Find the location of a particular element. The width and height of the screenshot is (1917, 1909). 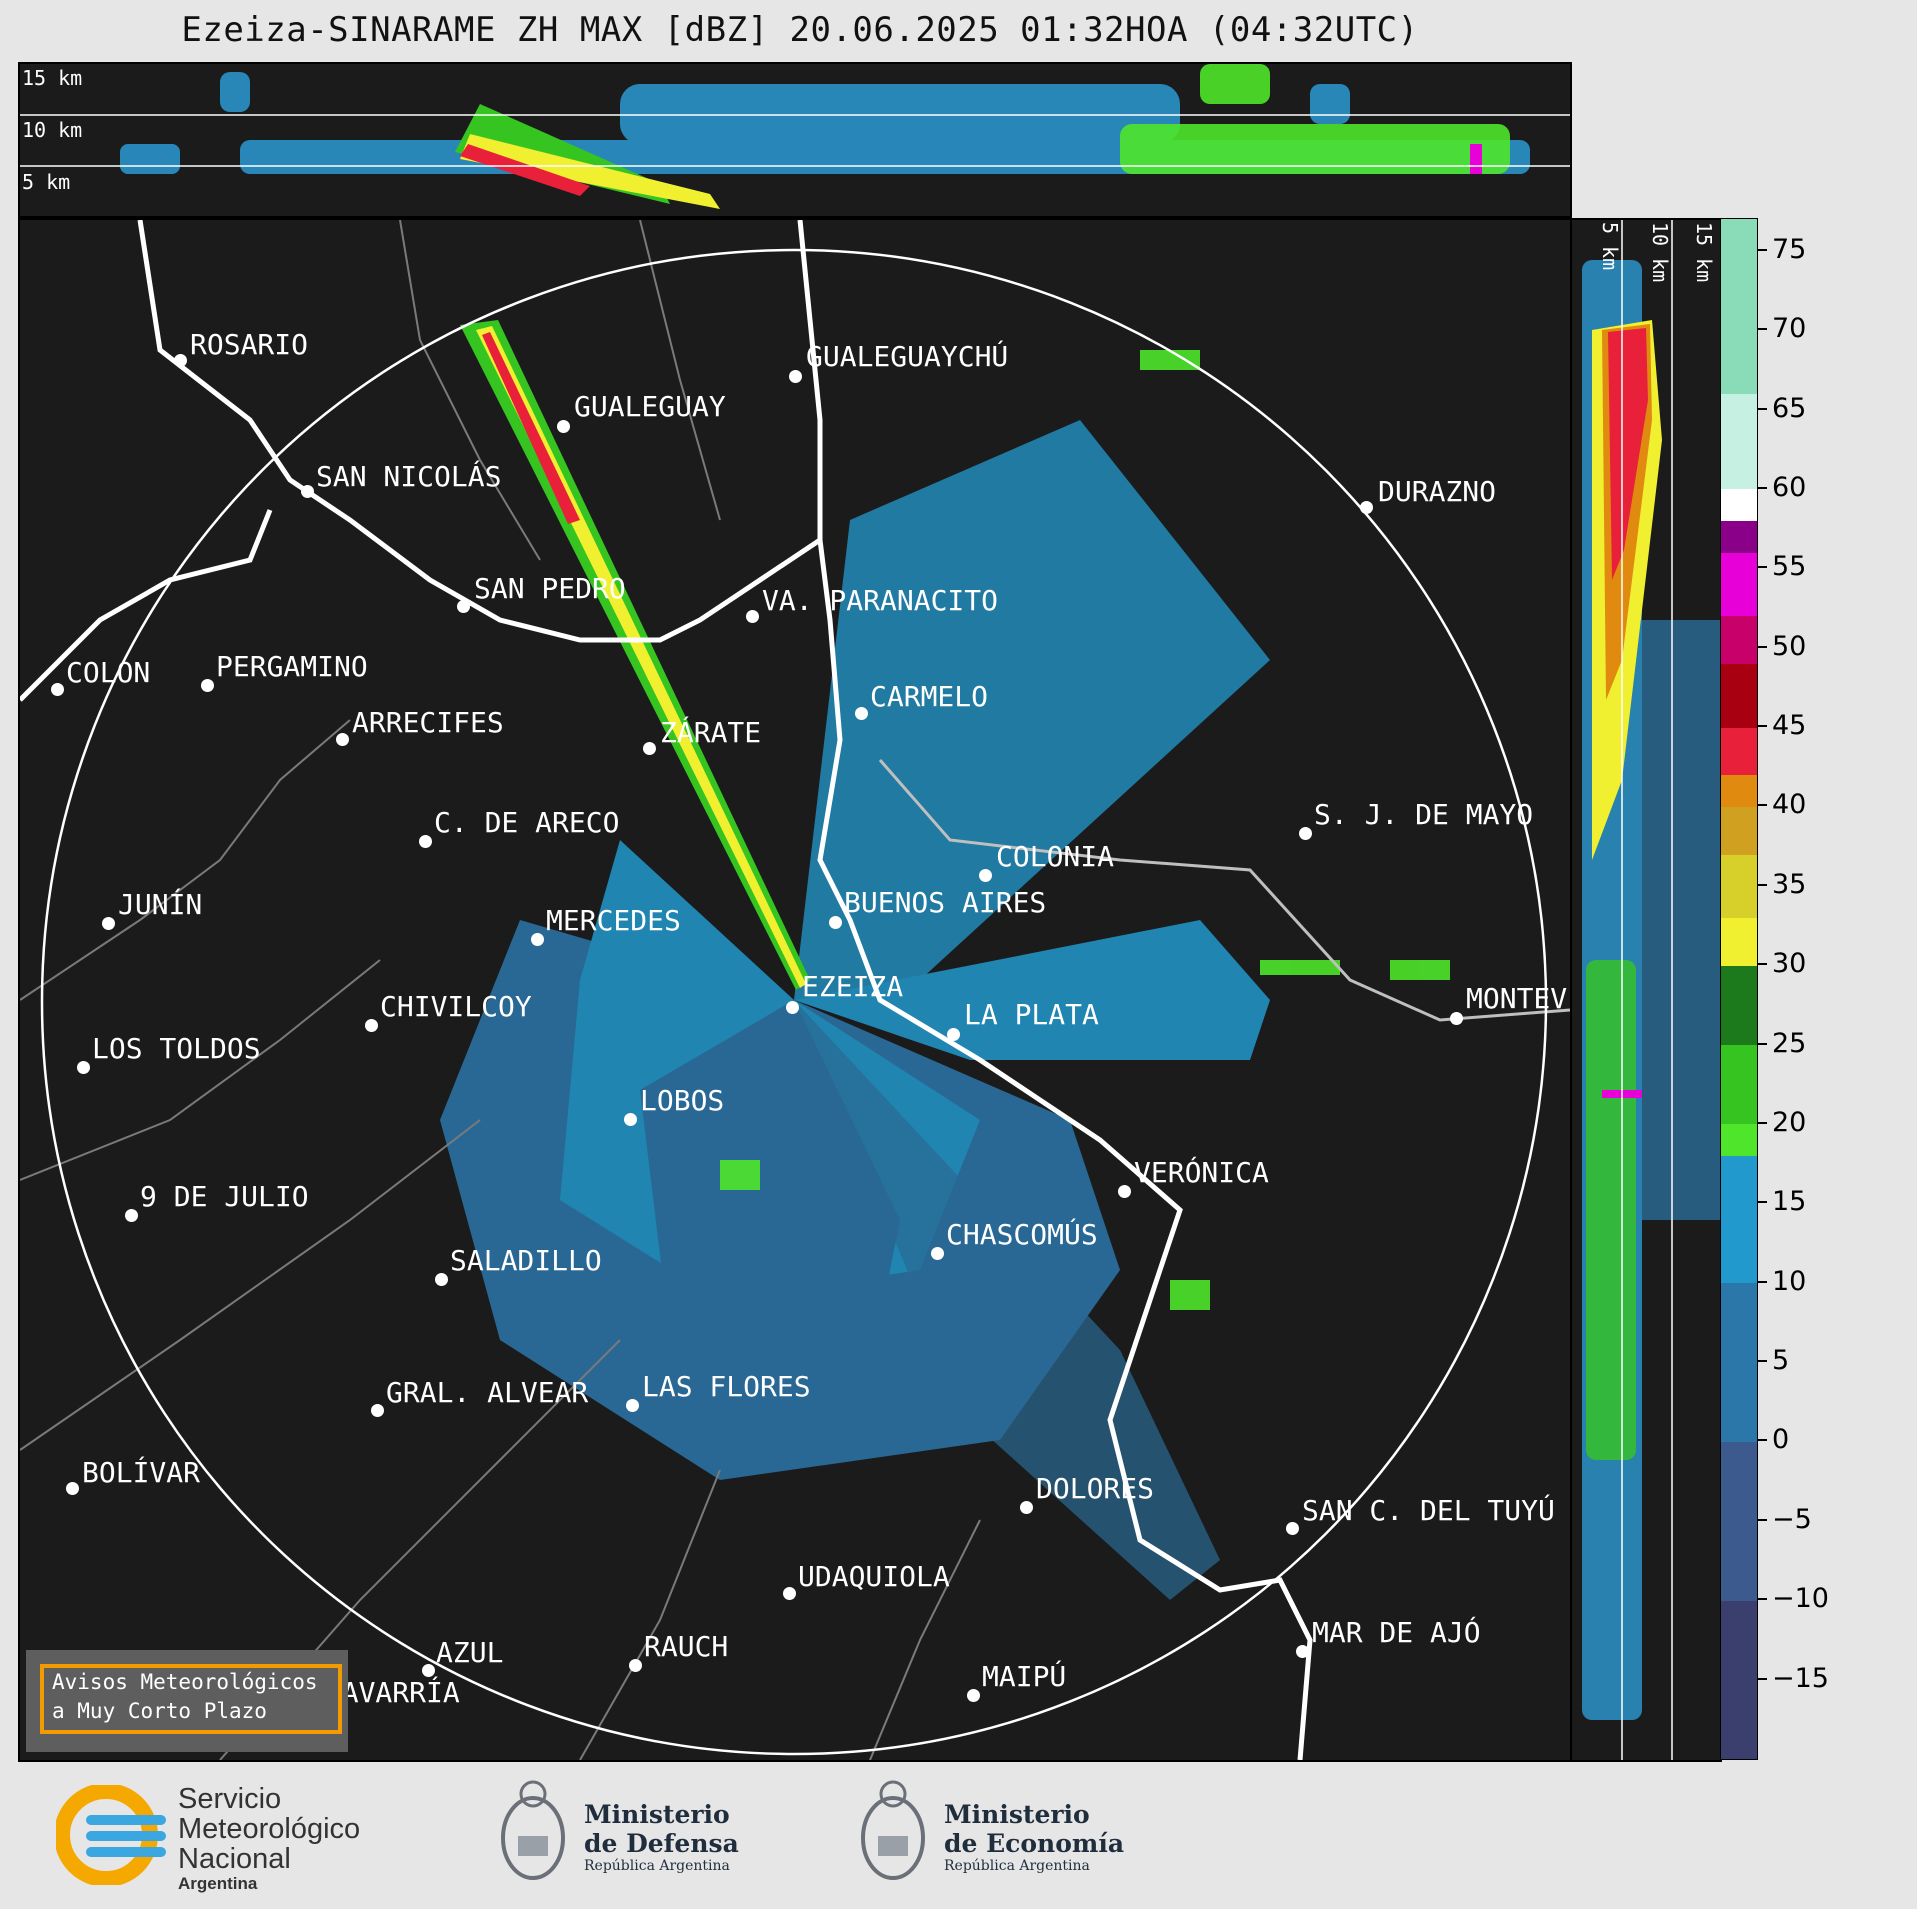

colorbar-tick-label: 10 is located at coordinates (1789, 1281).